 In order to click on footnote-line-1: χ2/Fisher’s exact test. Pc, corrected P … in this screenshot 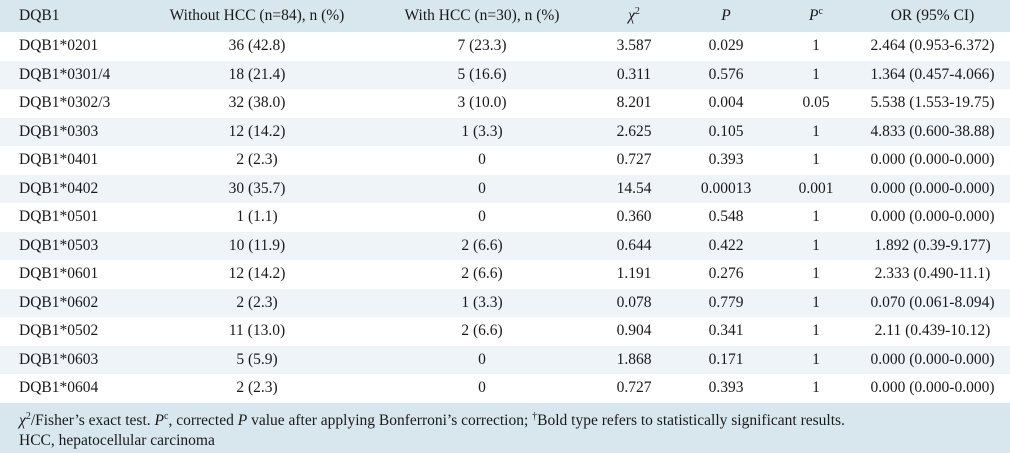, I will do `click(505, 419)`.